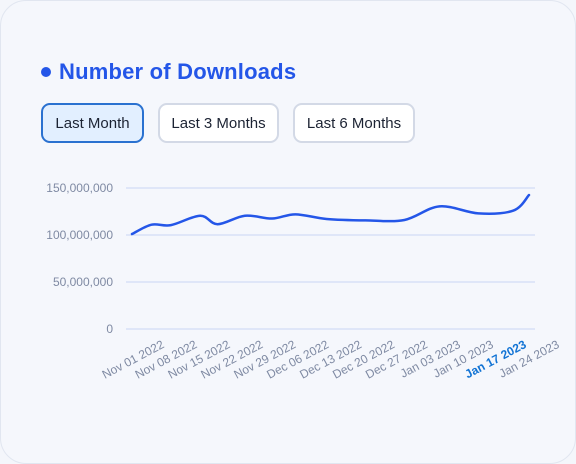 The image size is (576, 464). What do you see at coordinates (330, 214) in the screenshot?
I see `downloads-series-line` at bounding box center [330, 214].